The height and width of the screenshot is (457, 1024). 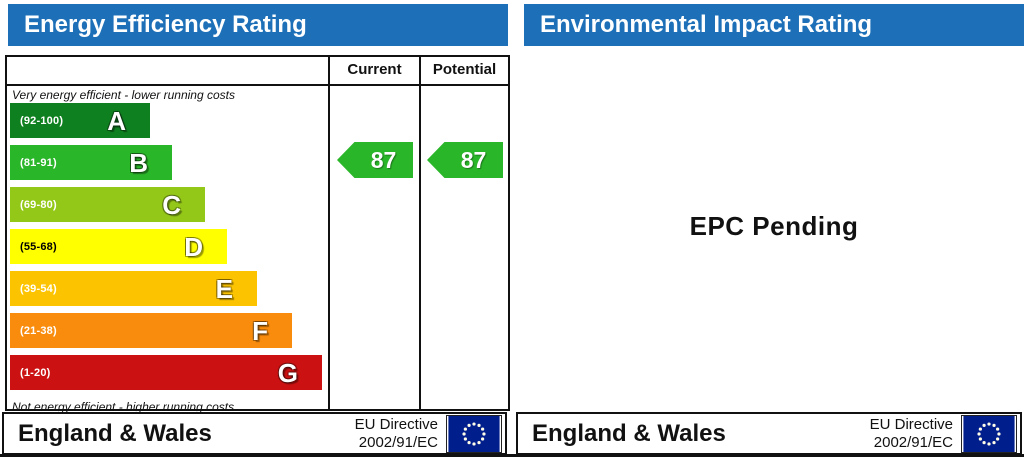 I want to click on potential-column-header: Potential, so click(x=464, y=69).